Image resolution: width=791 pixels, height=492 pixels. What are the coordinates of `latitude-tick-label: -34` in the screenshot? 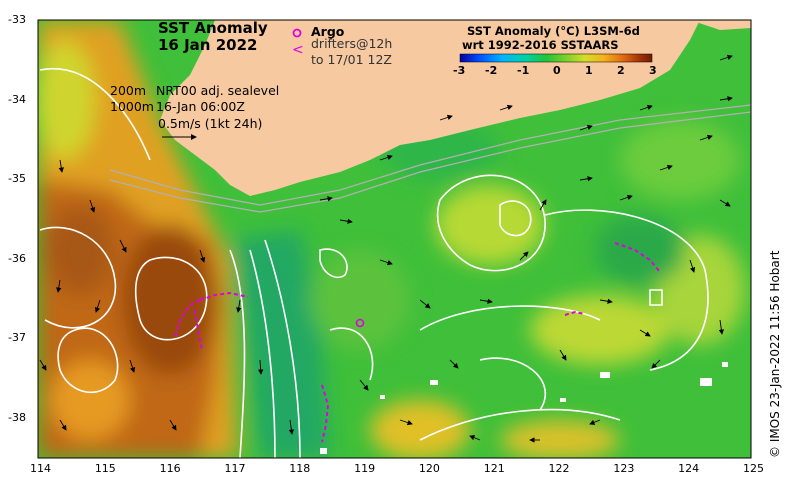 It's located at (17, 99).